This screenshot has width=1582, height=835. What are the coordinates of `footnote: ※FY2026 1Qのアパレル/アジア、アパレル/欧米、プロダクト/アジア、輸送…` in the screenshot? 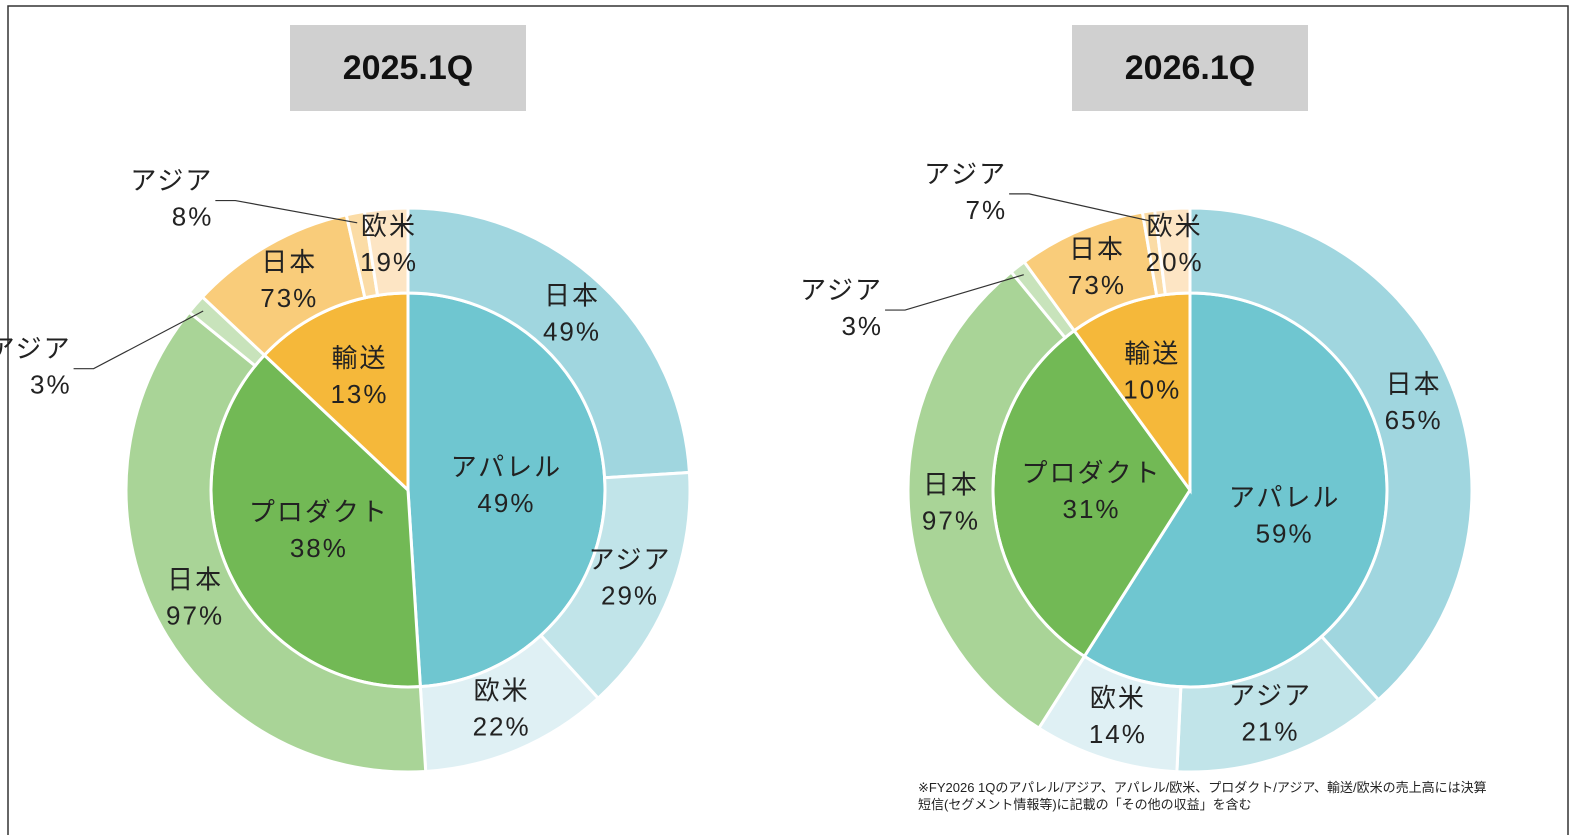 It's located at (1202, 796).